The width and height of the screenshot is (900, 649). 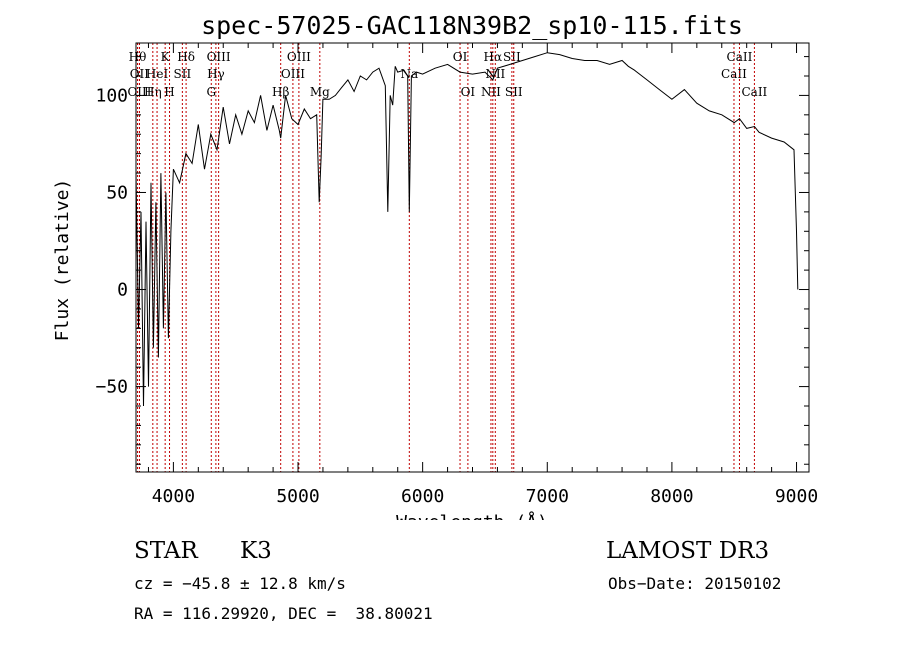 What do you see at coordinates (796, 496) in the screenshot?
I see `x-tick-label: 9000` at bounding box center [796, 496].